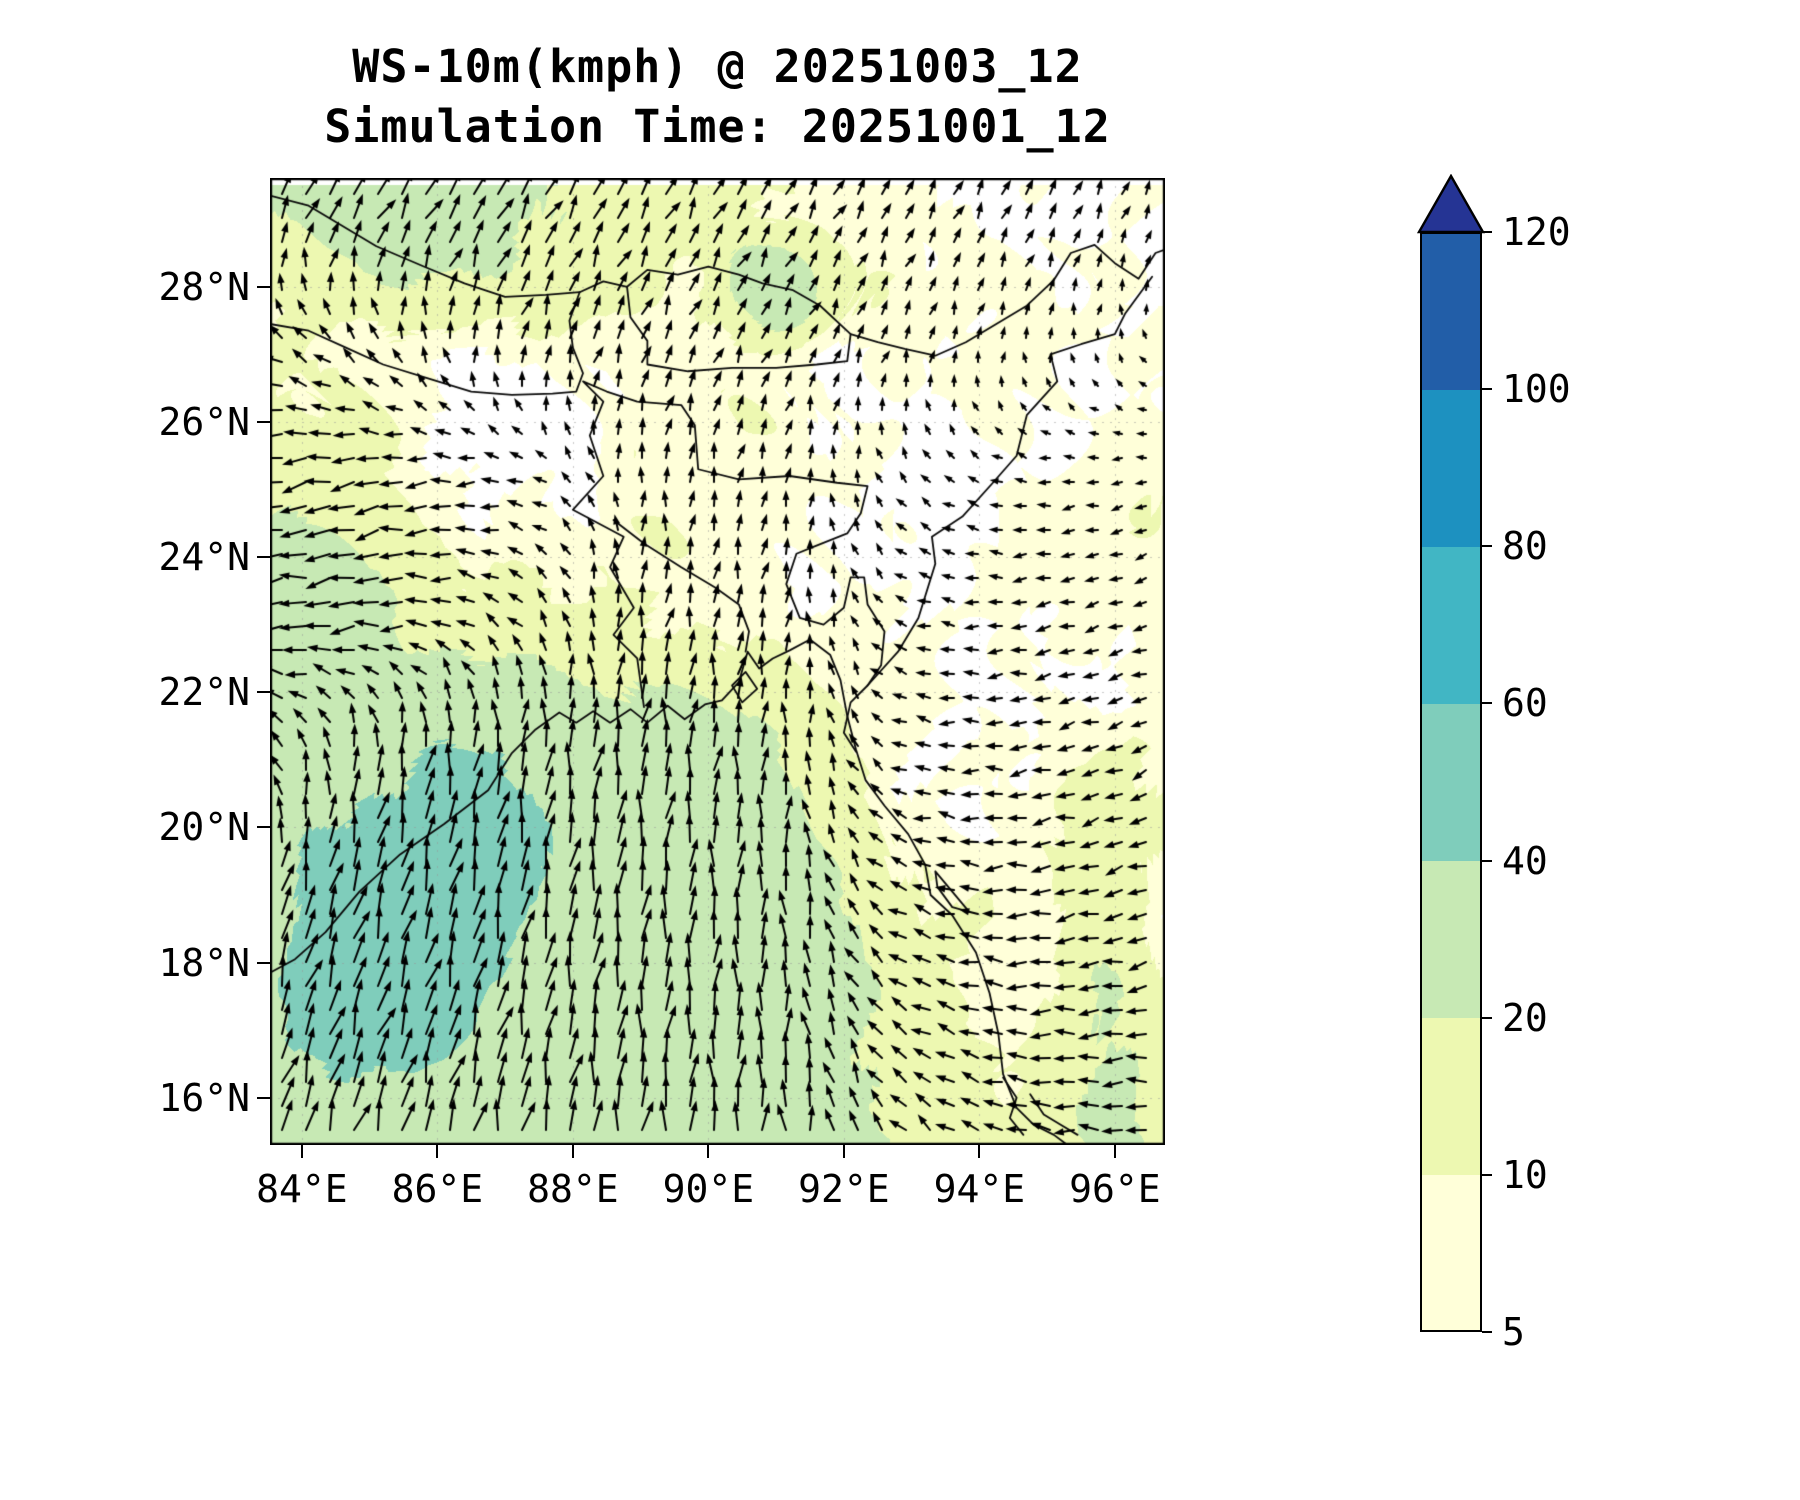 The image size is (1800, 1500). I want to click on colorbar-tick-label: 60, so click(1525, 703).